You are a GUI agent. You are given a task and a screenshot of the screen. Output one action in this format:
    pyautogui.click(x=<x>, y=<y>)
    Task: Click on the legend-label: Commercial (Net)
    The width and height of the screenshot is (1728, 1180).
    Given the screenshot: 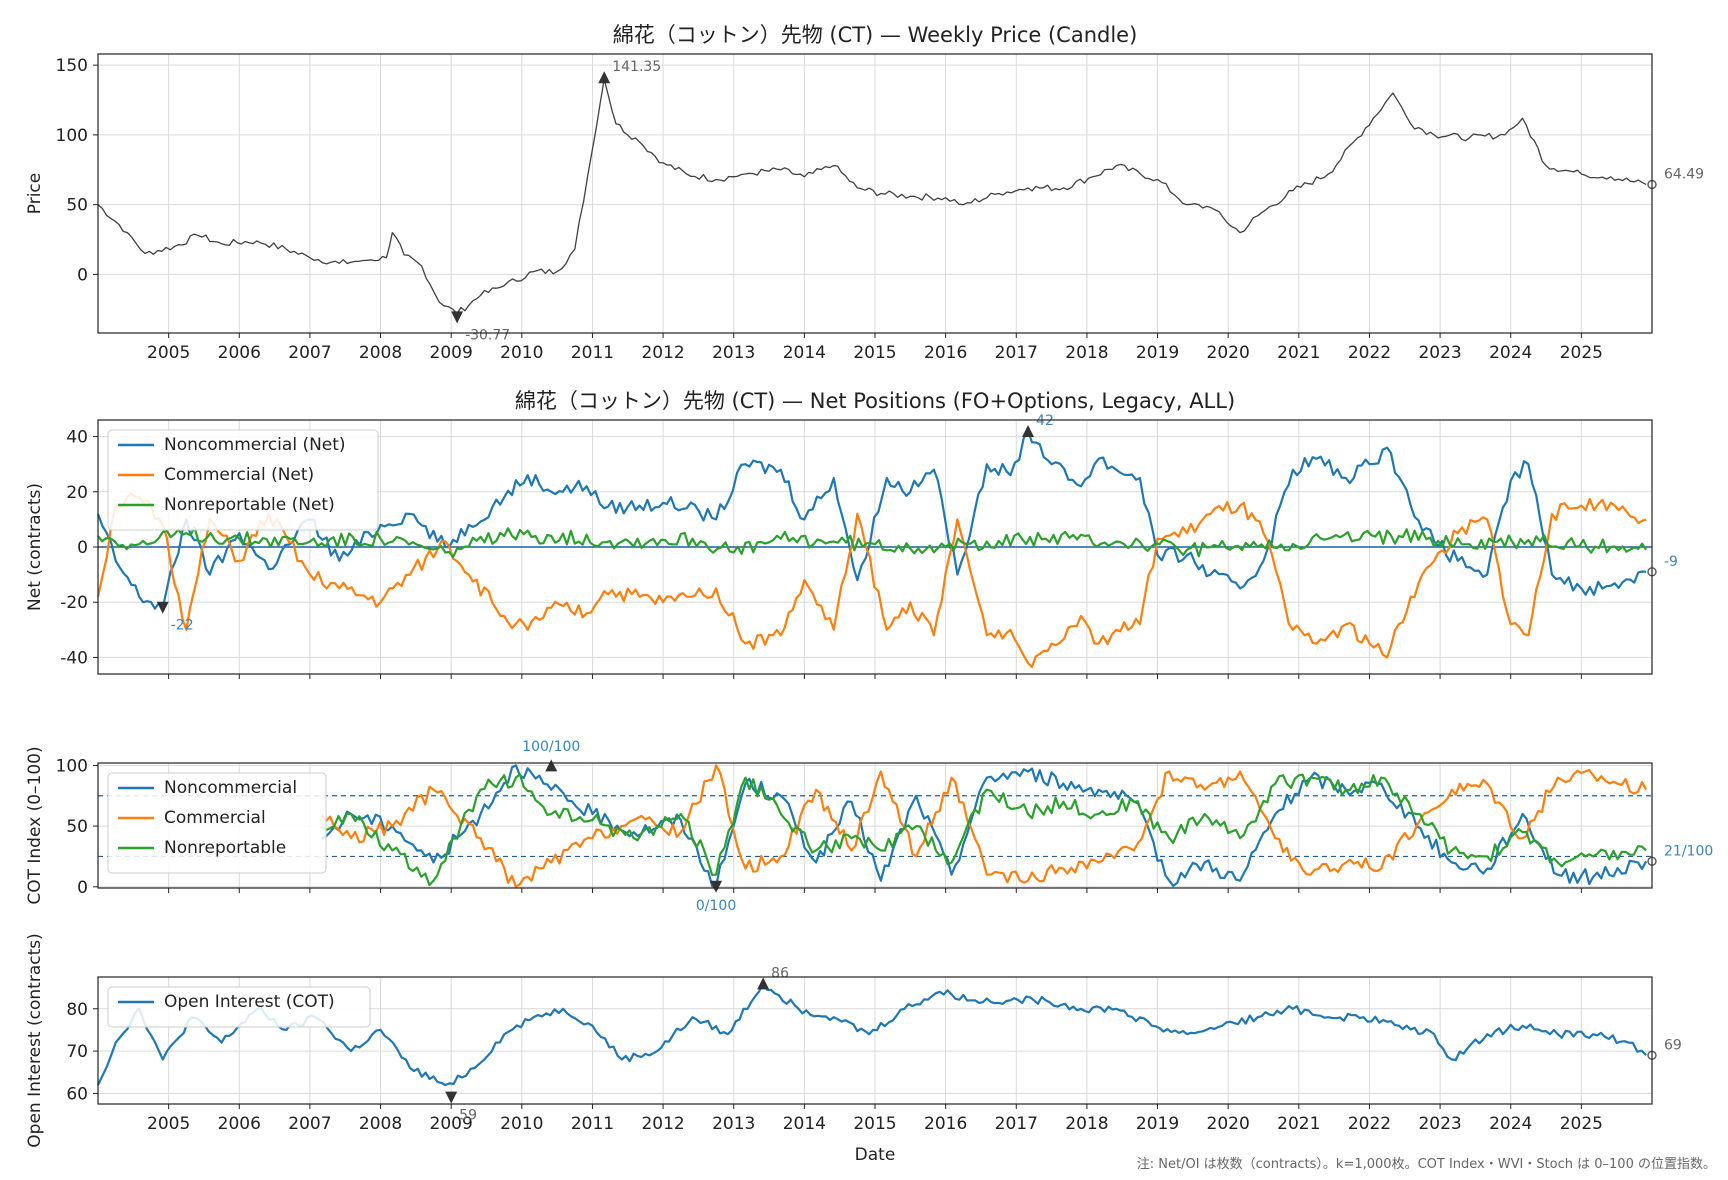 What is the action you would take?
    pyautogui.click(x=239, y=475)
    